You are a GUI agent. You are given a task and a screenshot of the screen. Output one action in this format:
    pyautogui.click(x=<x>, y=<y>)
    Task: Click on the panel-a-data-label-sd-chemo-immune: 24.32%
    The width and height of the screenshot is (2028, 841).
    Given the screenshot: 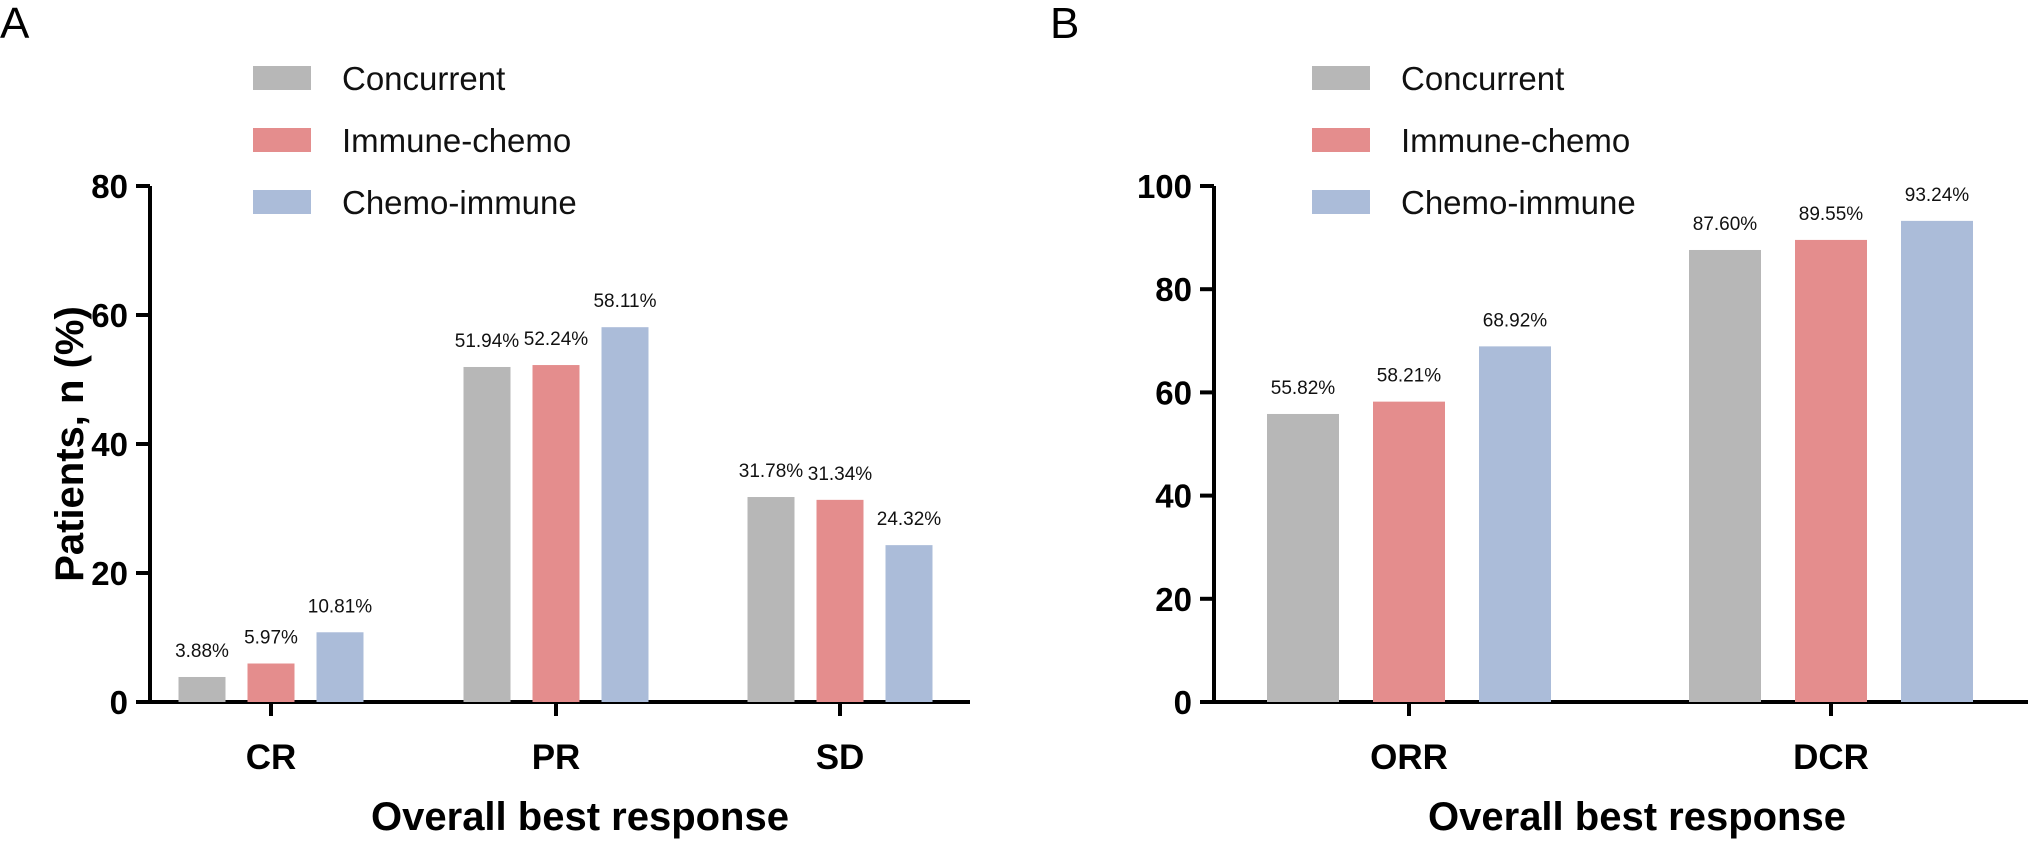 What is the action you would take?
    pyautogui.click(x=909, y=519)
    